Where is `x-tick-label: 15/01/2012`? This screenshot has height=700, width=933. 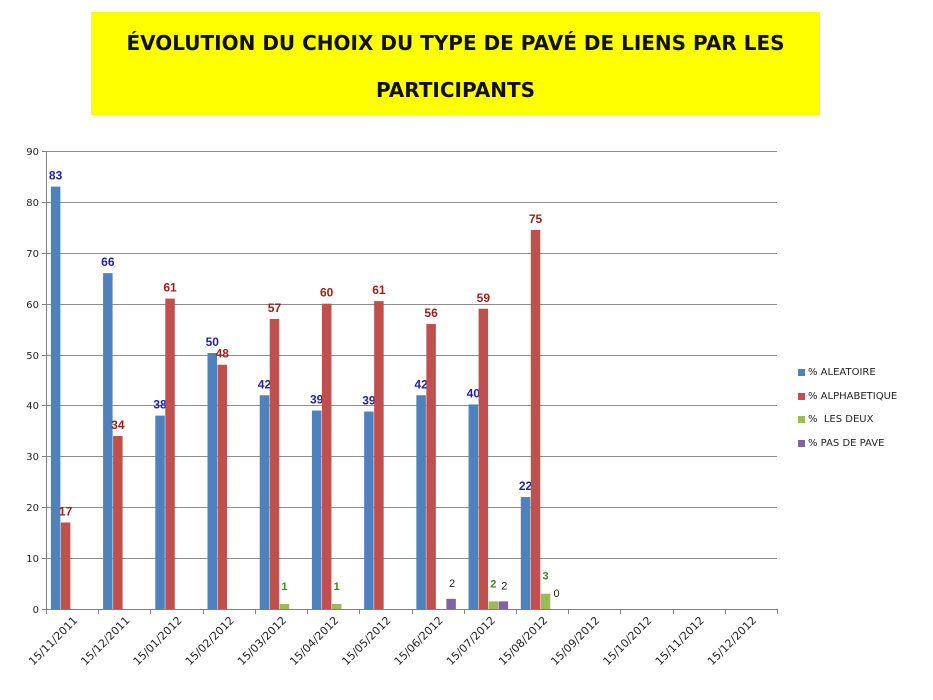 x-tick-label: 15/01/2012 is located at coordinates (158, 641).